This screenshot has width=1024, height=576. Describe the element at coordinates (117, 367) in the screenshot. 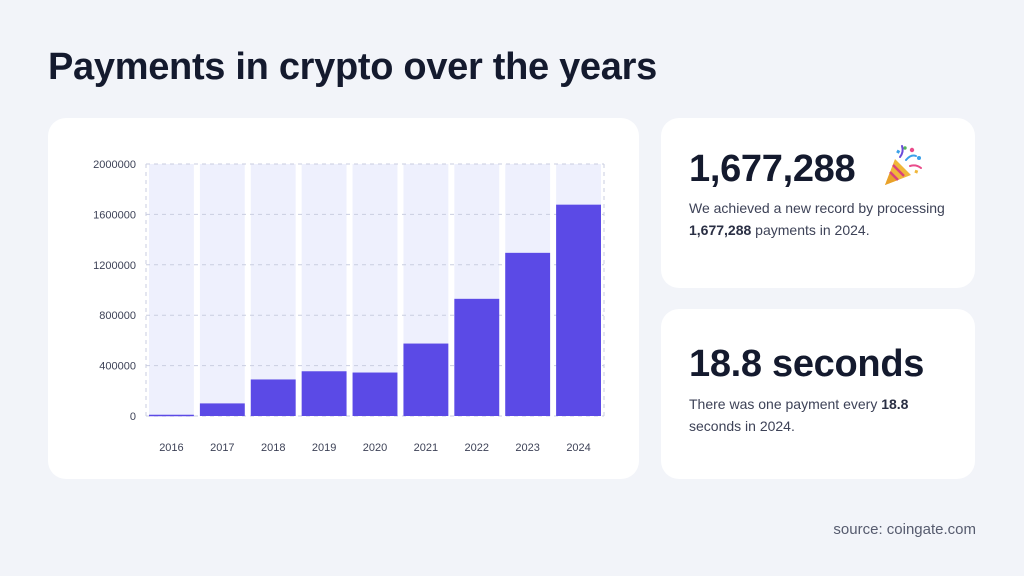

I see `y-tick-label: 400000` at that location.